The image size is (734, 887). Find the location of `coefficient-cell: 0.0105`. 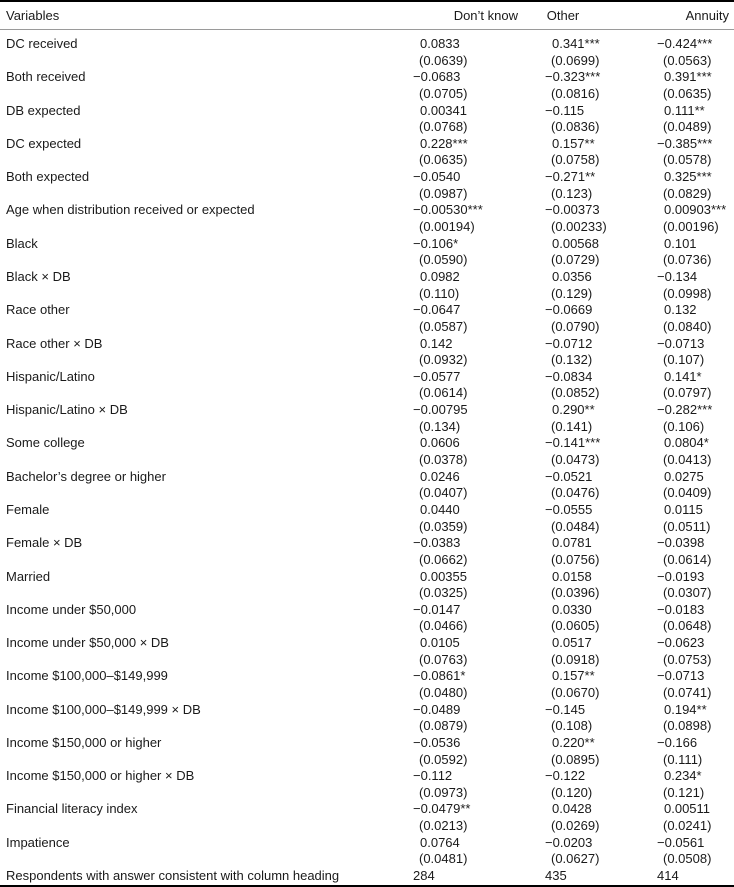

coefficient-cell: 0.0105 is located at coordinates (440, 643).